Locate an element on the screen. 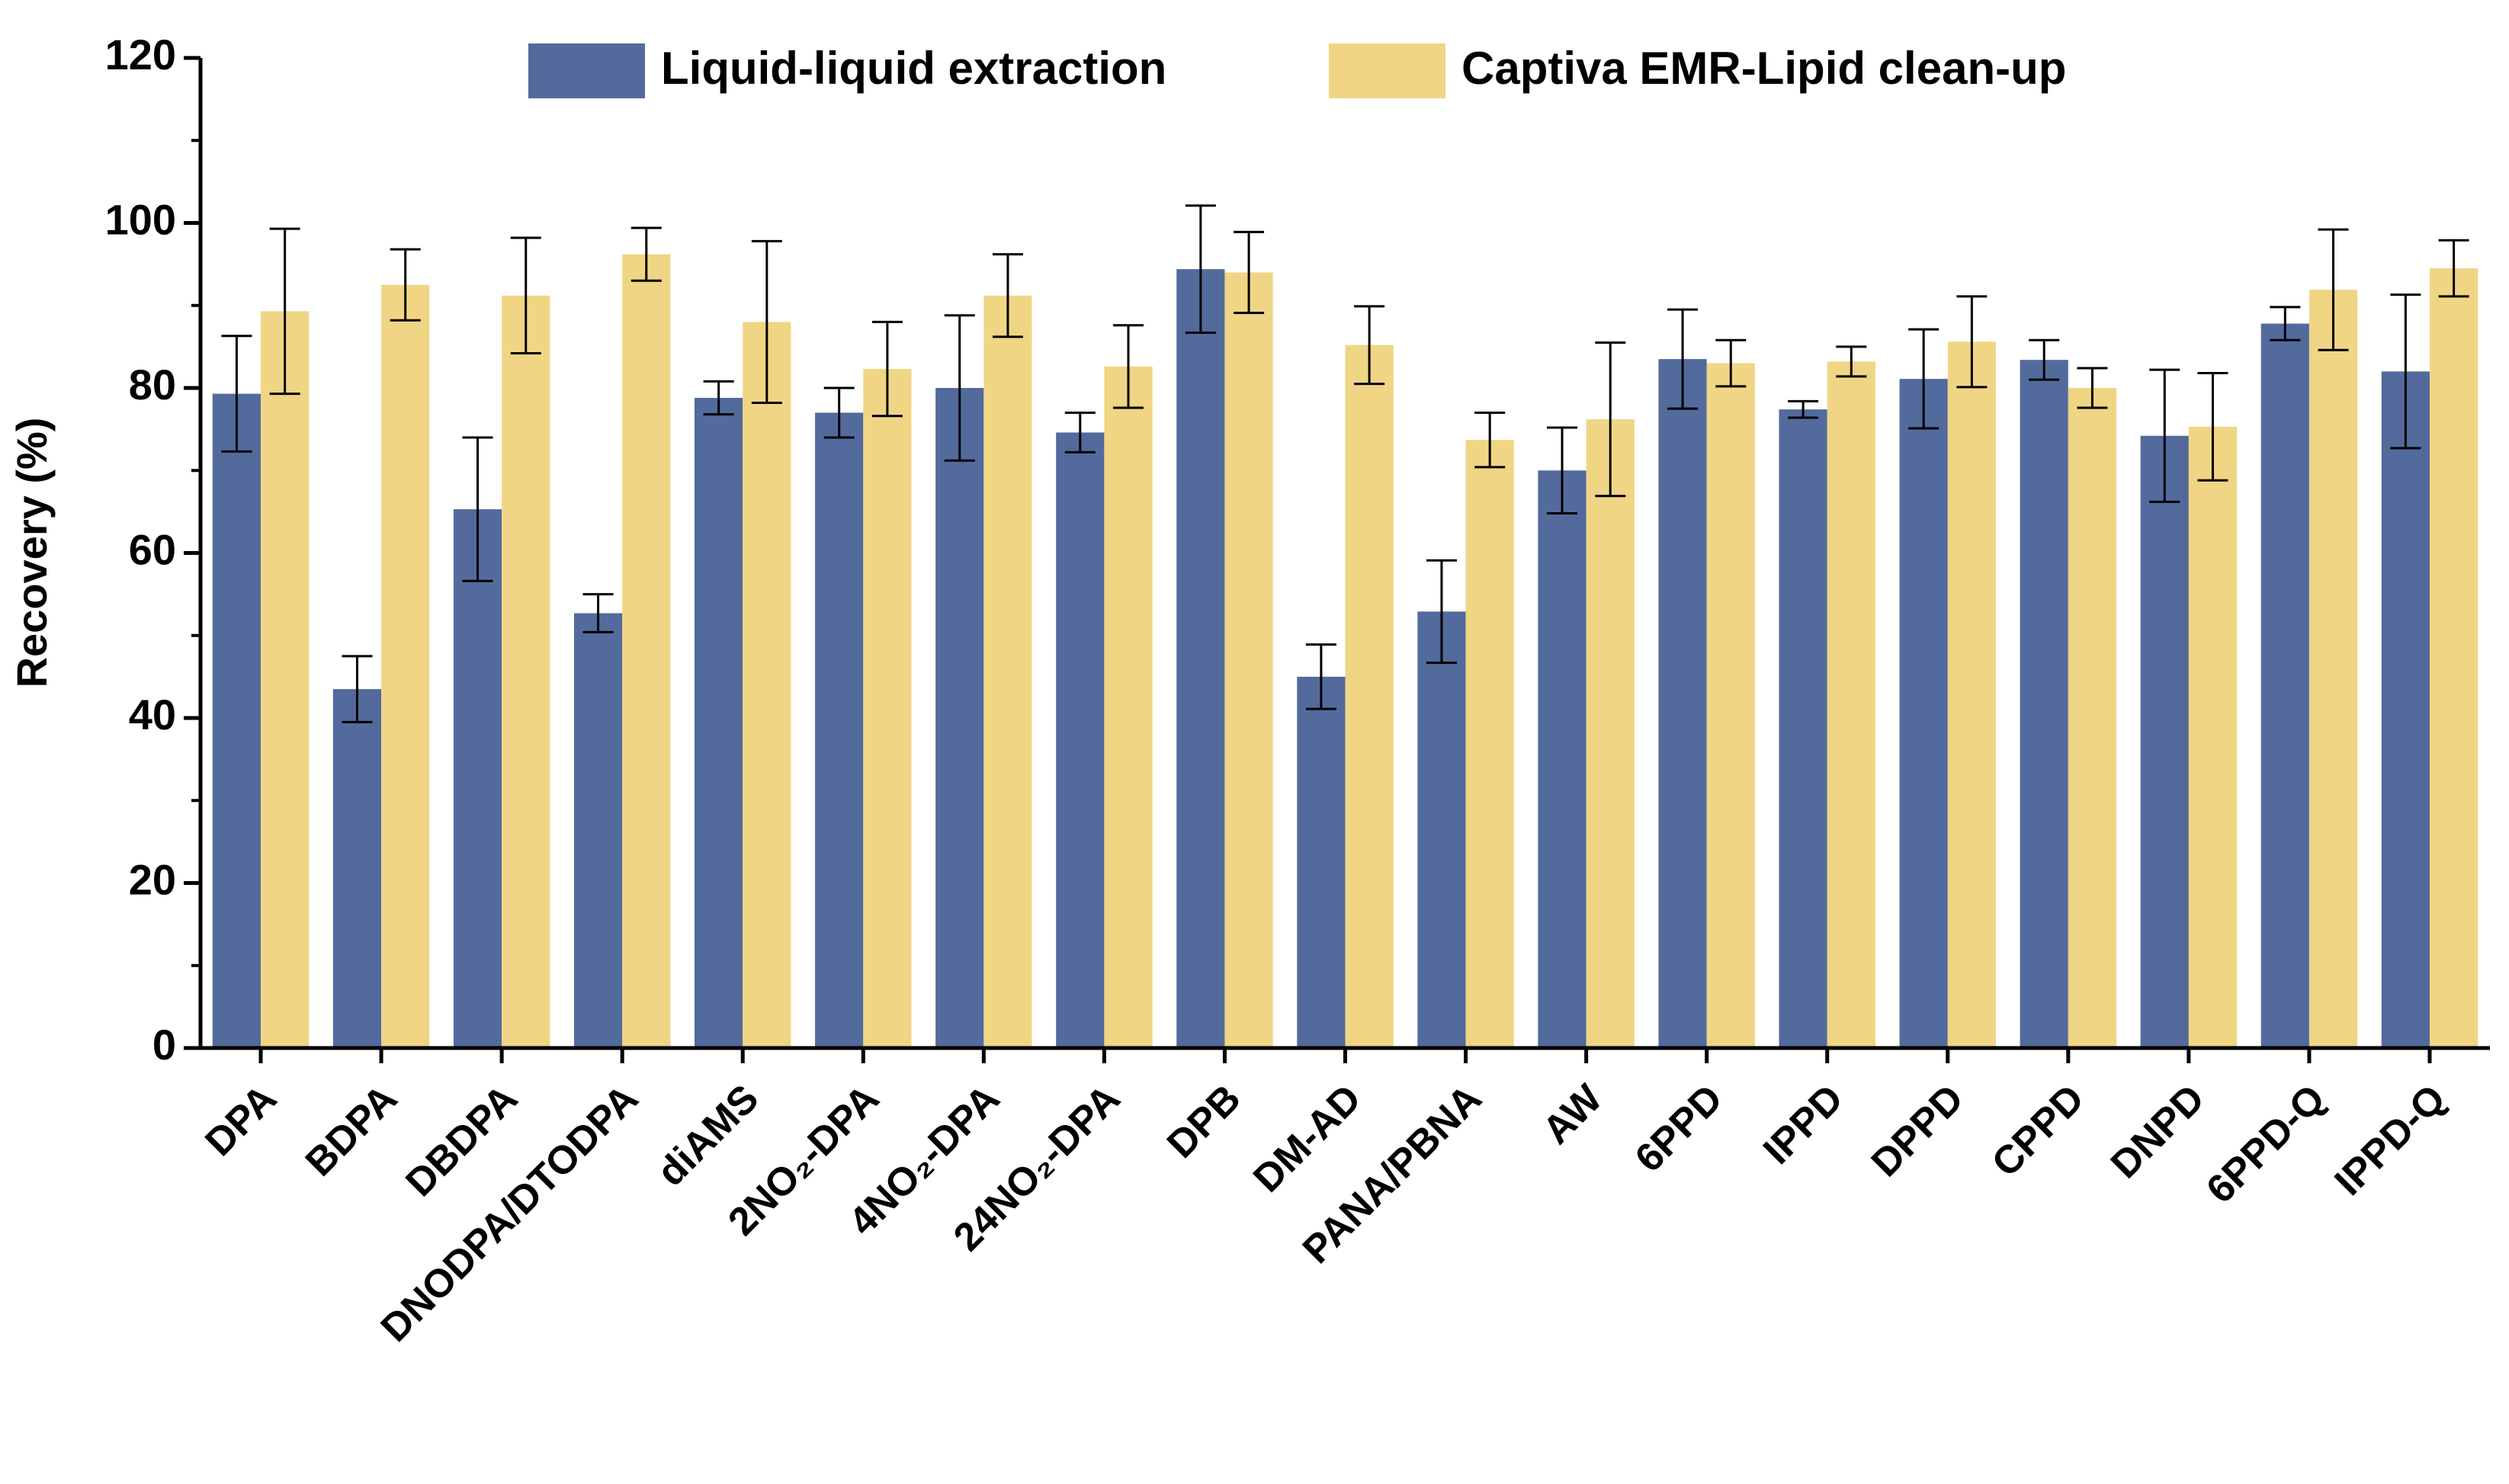  x-tick-label: diAMS is located at coordinates (708, 1135).